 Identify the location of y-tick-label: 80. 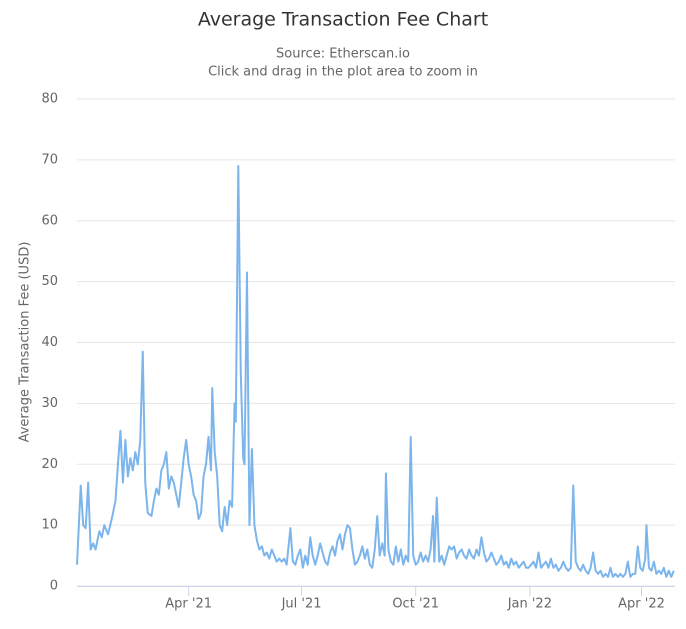
(49, 99).